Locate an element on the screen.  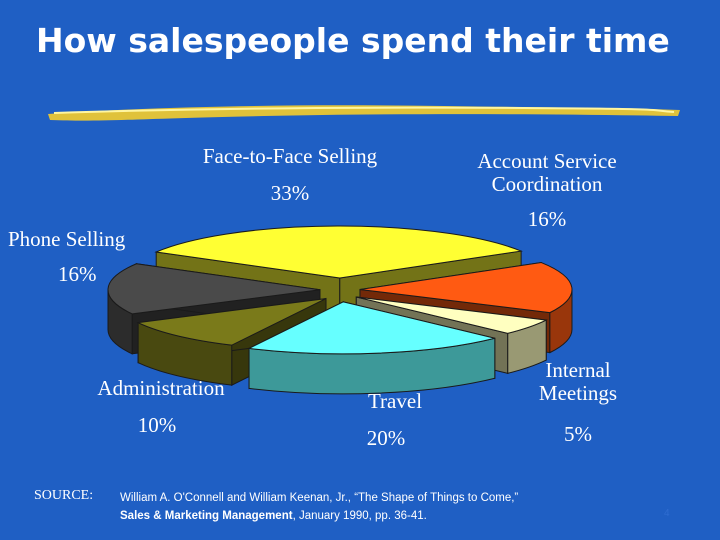
slice-value-phone-selling: 16% is located at coordinates (77, 274).